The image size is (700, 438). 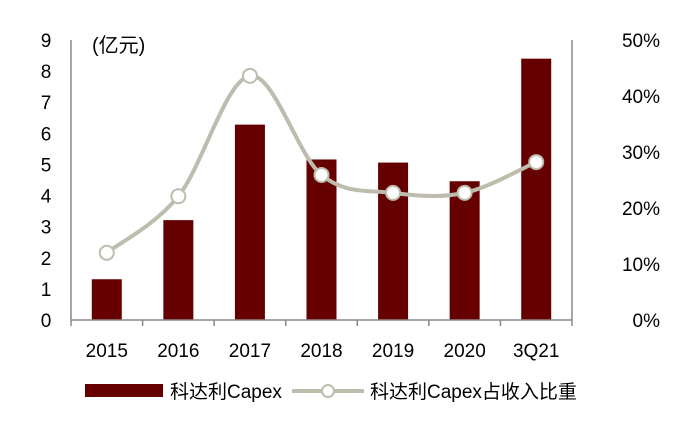 What do you see at coordinates (107, 351) in the screenshot?
I see `x-tick-label: 2015` at bounding box center [107, 351].